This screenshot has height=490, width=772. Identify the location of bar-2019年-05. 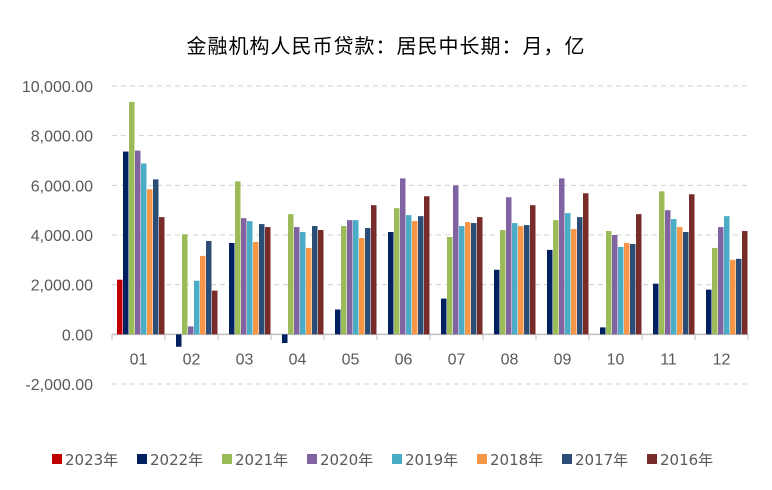
(356, 277).